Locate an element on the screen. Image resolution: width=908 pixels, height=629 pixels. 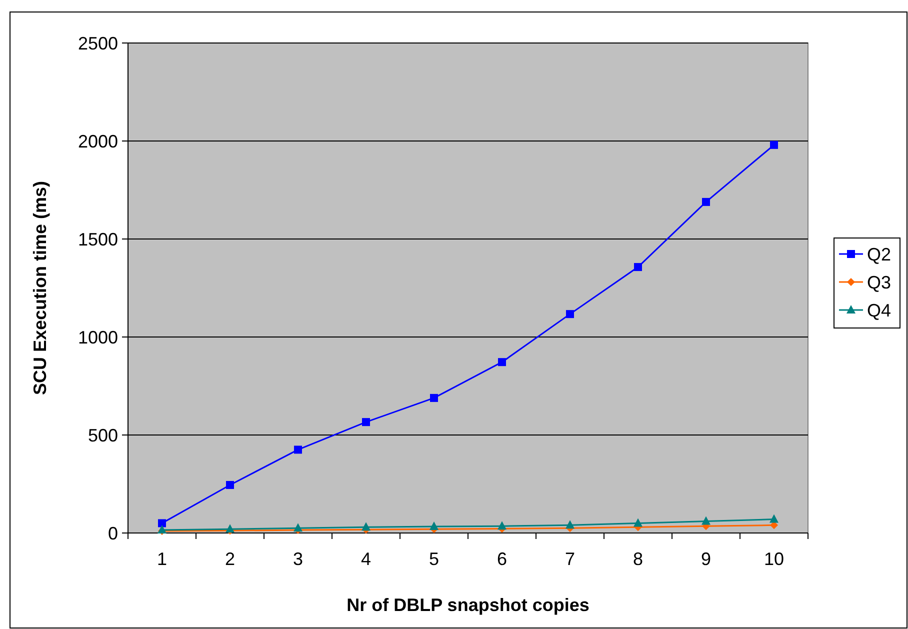
x-tick-label: 3 is located at coordinates (298, 559).